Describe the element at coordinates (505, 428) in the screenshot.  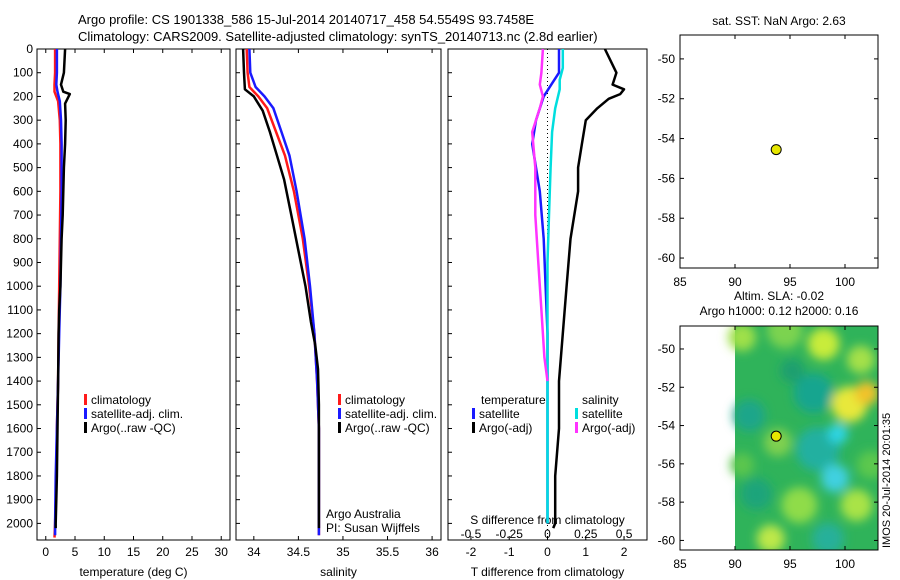
I see `difference-legend-temperature-argo-label: Argo(-adj)` at that location.